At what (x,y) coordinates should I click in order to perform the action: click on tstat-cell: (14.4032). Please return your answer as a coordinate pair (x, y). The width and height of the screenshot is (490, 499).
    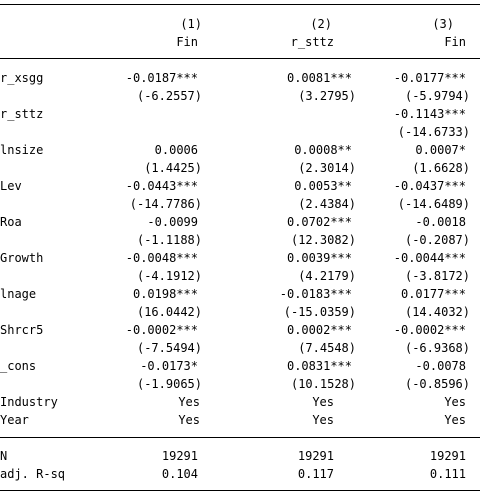
    Looking at the image, I should click on (437, 312).